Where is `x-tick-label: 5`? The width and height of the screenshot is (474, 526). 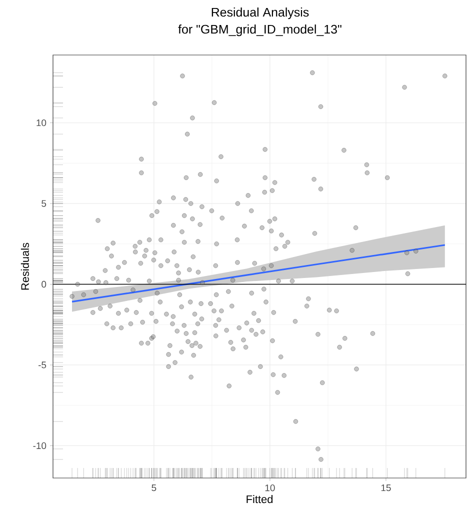
x-tick-label: 5 is located at coordinates (154, 488).